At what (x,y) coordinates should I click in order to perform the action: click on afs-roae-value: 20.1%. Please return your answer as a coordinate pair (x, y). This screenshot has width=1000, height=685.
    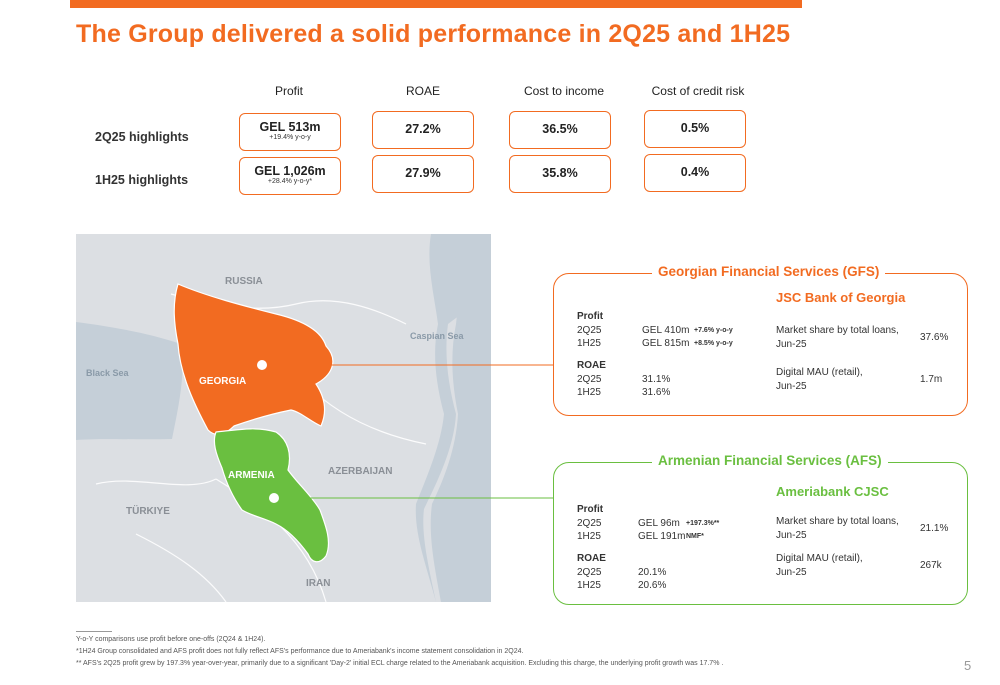
    Looking at the image, I should click on (652, 572).